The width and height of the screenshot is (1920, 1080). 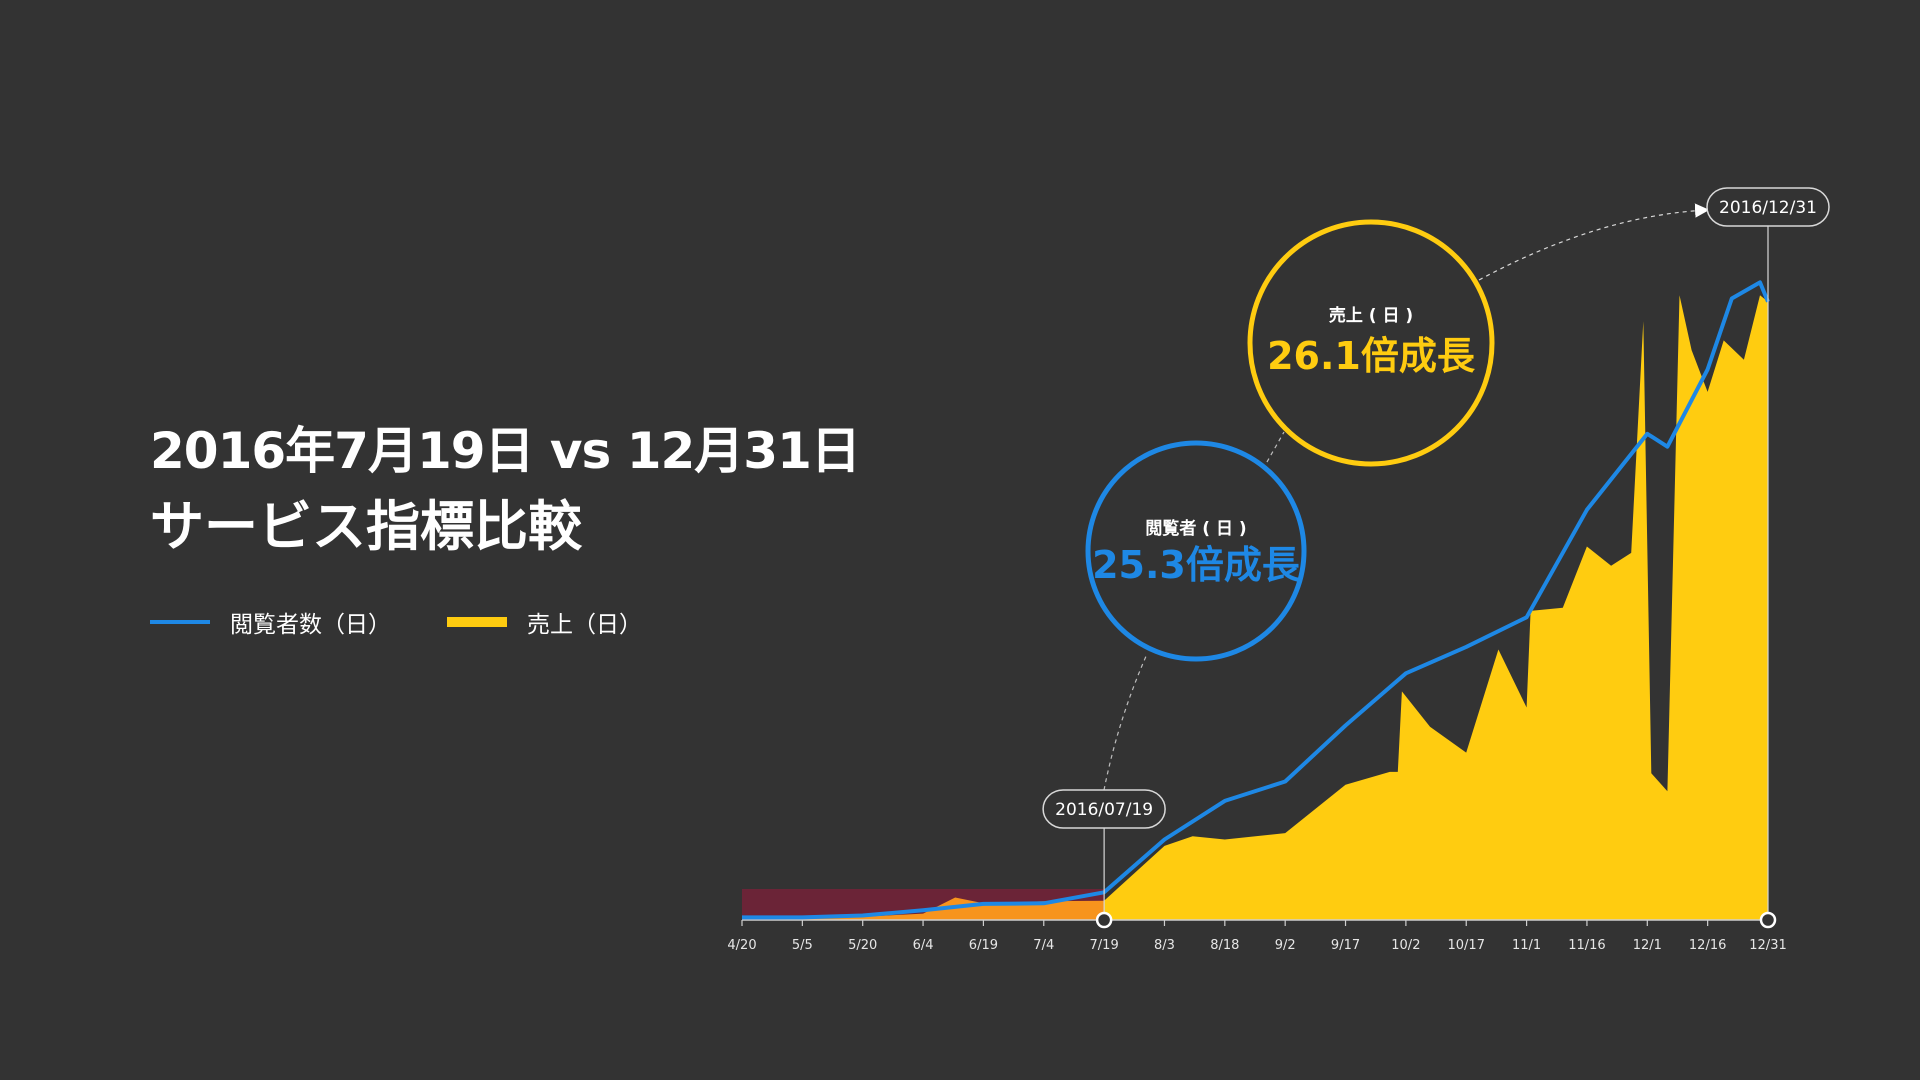 I want to click on sales-callout-circle, so click(x=1371, y=343).